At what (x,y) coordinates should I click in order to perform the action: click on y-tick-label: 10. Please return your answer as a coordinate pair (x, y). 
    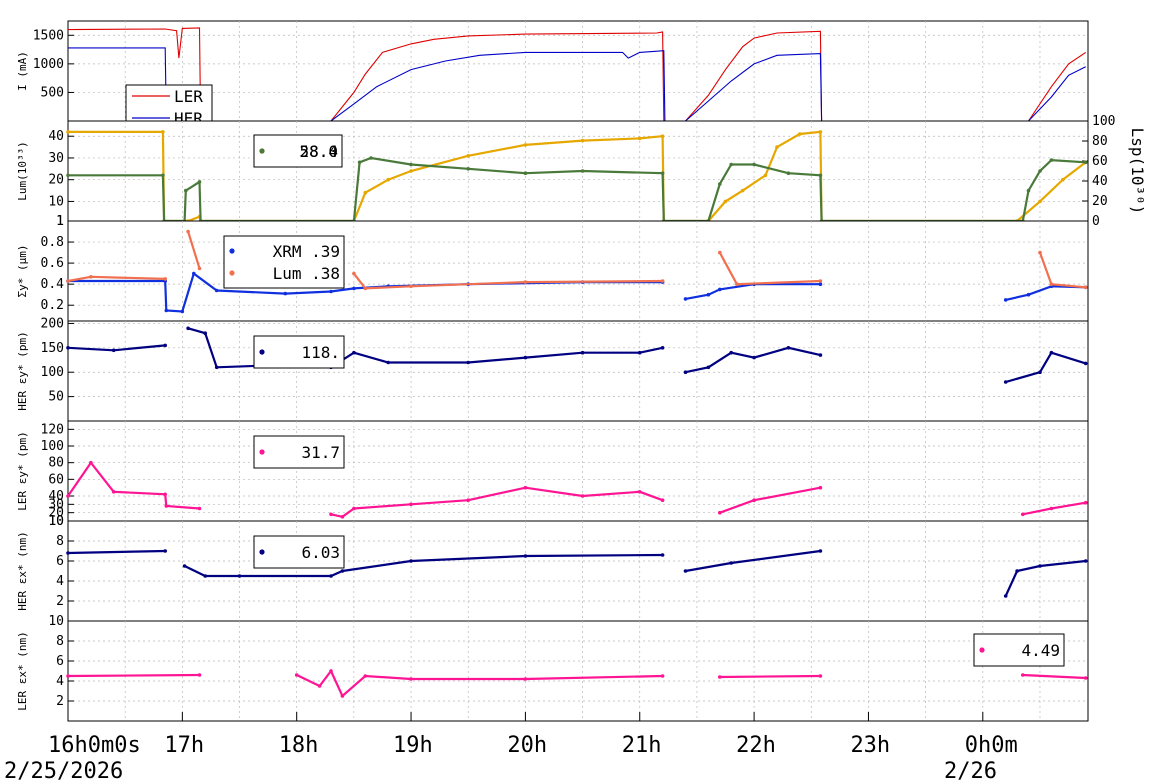
    Looking at the image, I should click on (56, 521).